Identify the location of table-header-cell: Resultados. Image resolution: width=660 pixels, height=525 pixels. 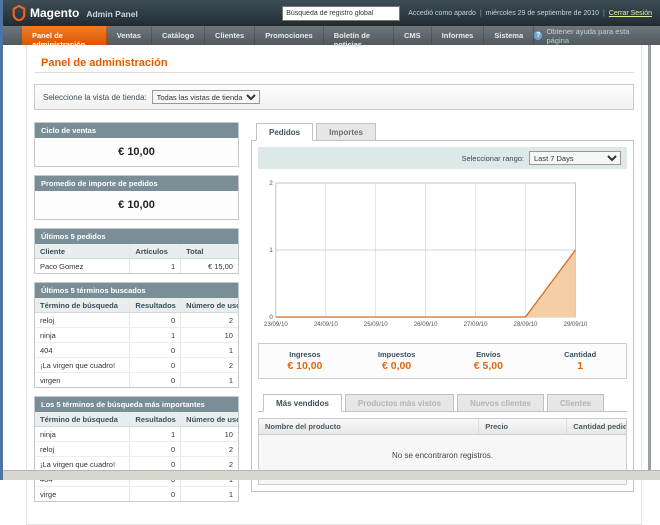
(156, 305).